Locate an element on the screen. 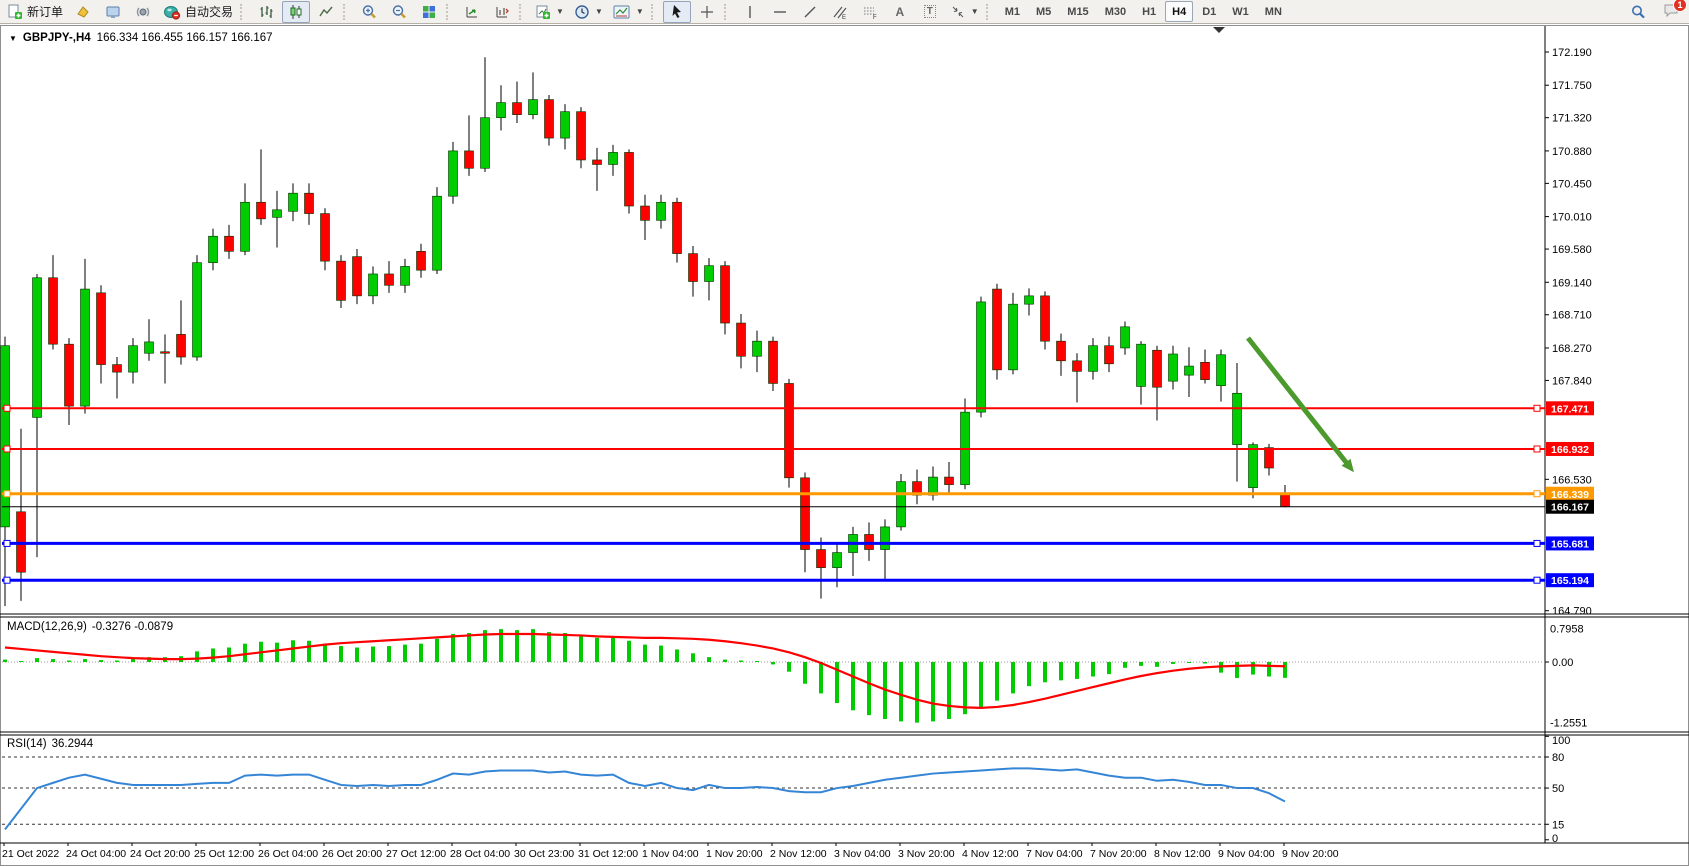 The image size is (1689, 866). bar-chart-mode-button is located at coordinates (266, 12).